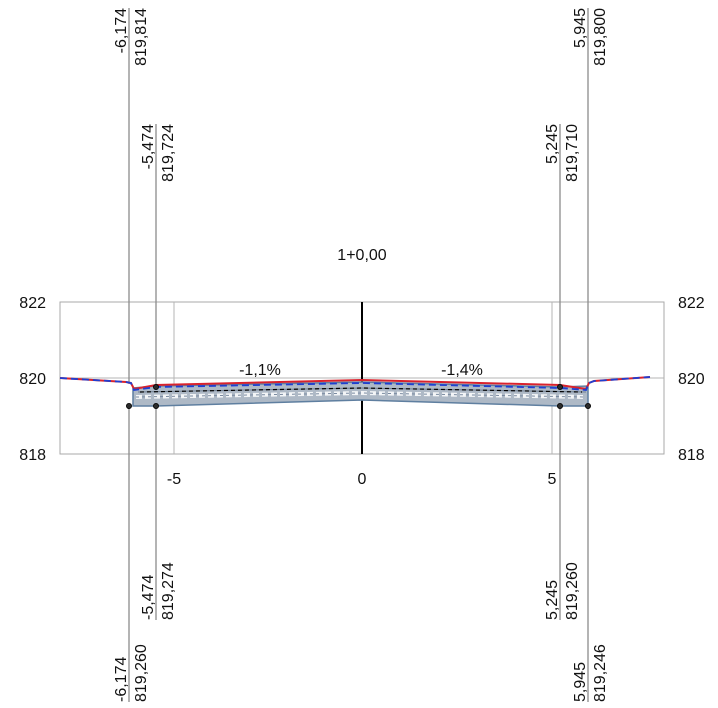  I want to click on top-elevation-label: 819,814, so click(141, 37).